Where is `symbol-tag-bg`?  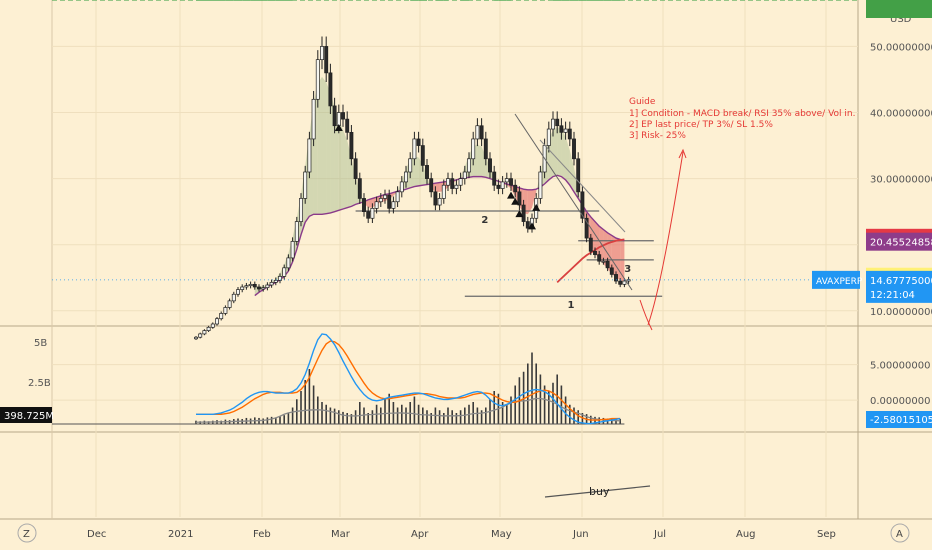 symbol-tag-bg is located at coordinates (836, 279).